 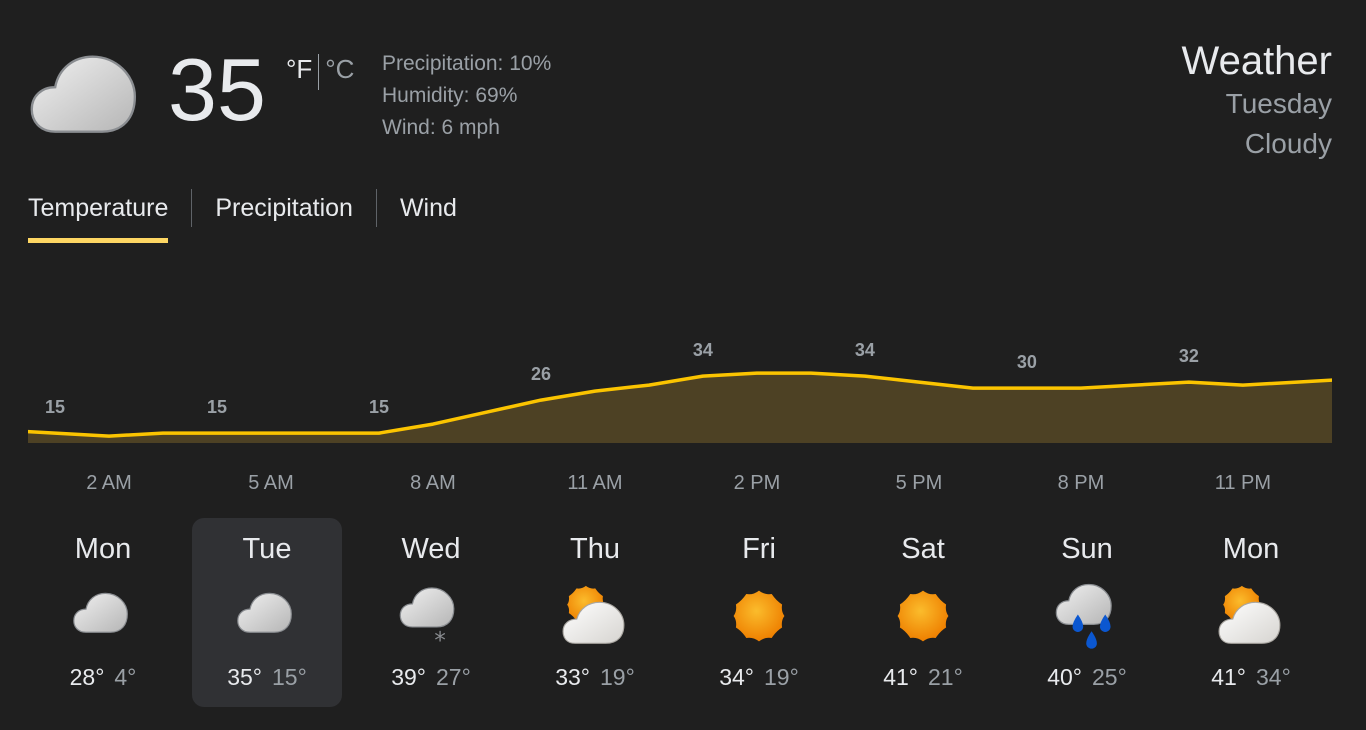 What do you see at coordinates (1278, 103) in the screenshot?
I see `weather-day: Tuesday` at bounding box center [1278, 103].